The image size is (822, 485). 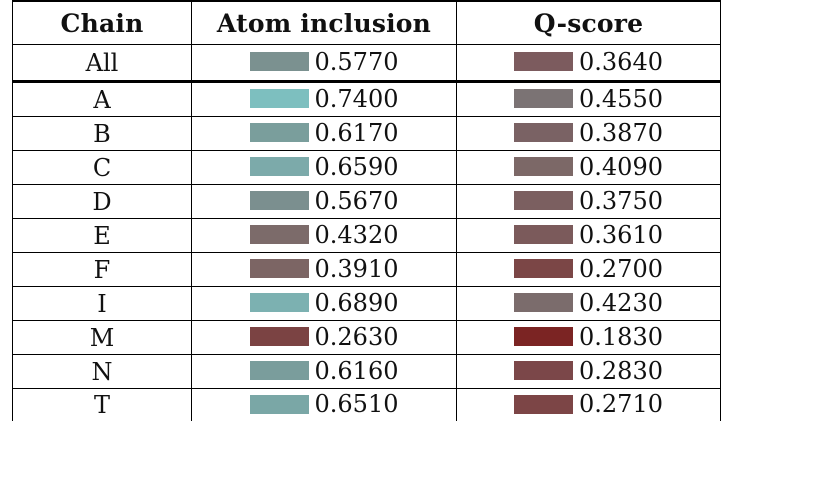 I want to click on atom-inclusion-cell: 0.5670, so click(x=324, y=201).